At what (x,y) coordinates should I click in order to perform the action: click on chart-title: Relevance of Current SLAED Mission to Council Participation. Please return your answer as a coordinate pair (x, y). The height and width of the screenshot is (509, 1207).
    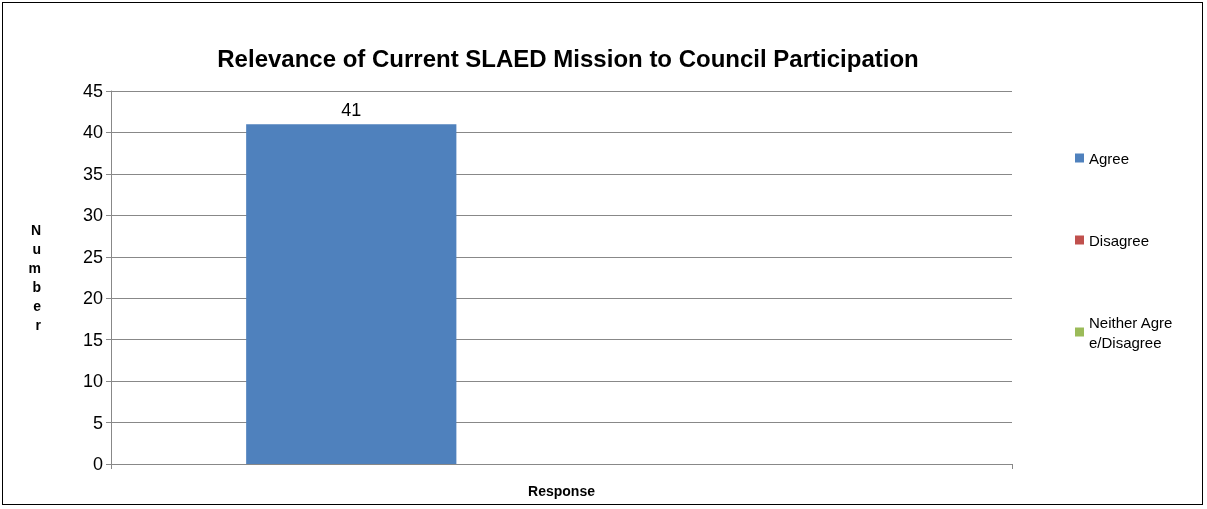
    Looking at the image, I should click on (568, 58).